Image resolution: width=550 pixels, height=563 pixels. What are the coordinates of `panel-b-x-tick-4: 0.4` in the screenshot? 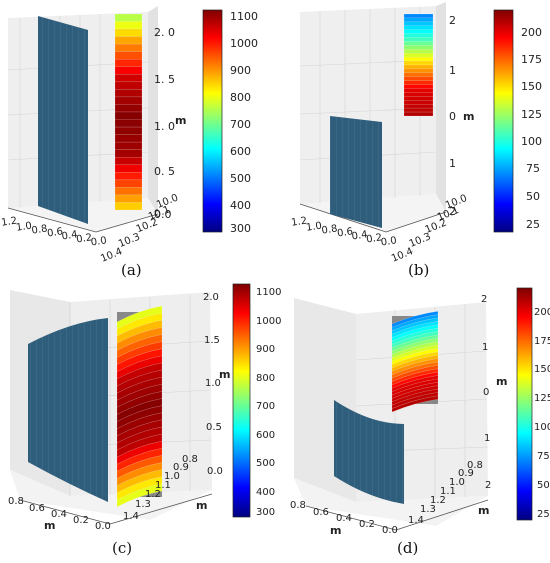 It's located at (359, 235).